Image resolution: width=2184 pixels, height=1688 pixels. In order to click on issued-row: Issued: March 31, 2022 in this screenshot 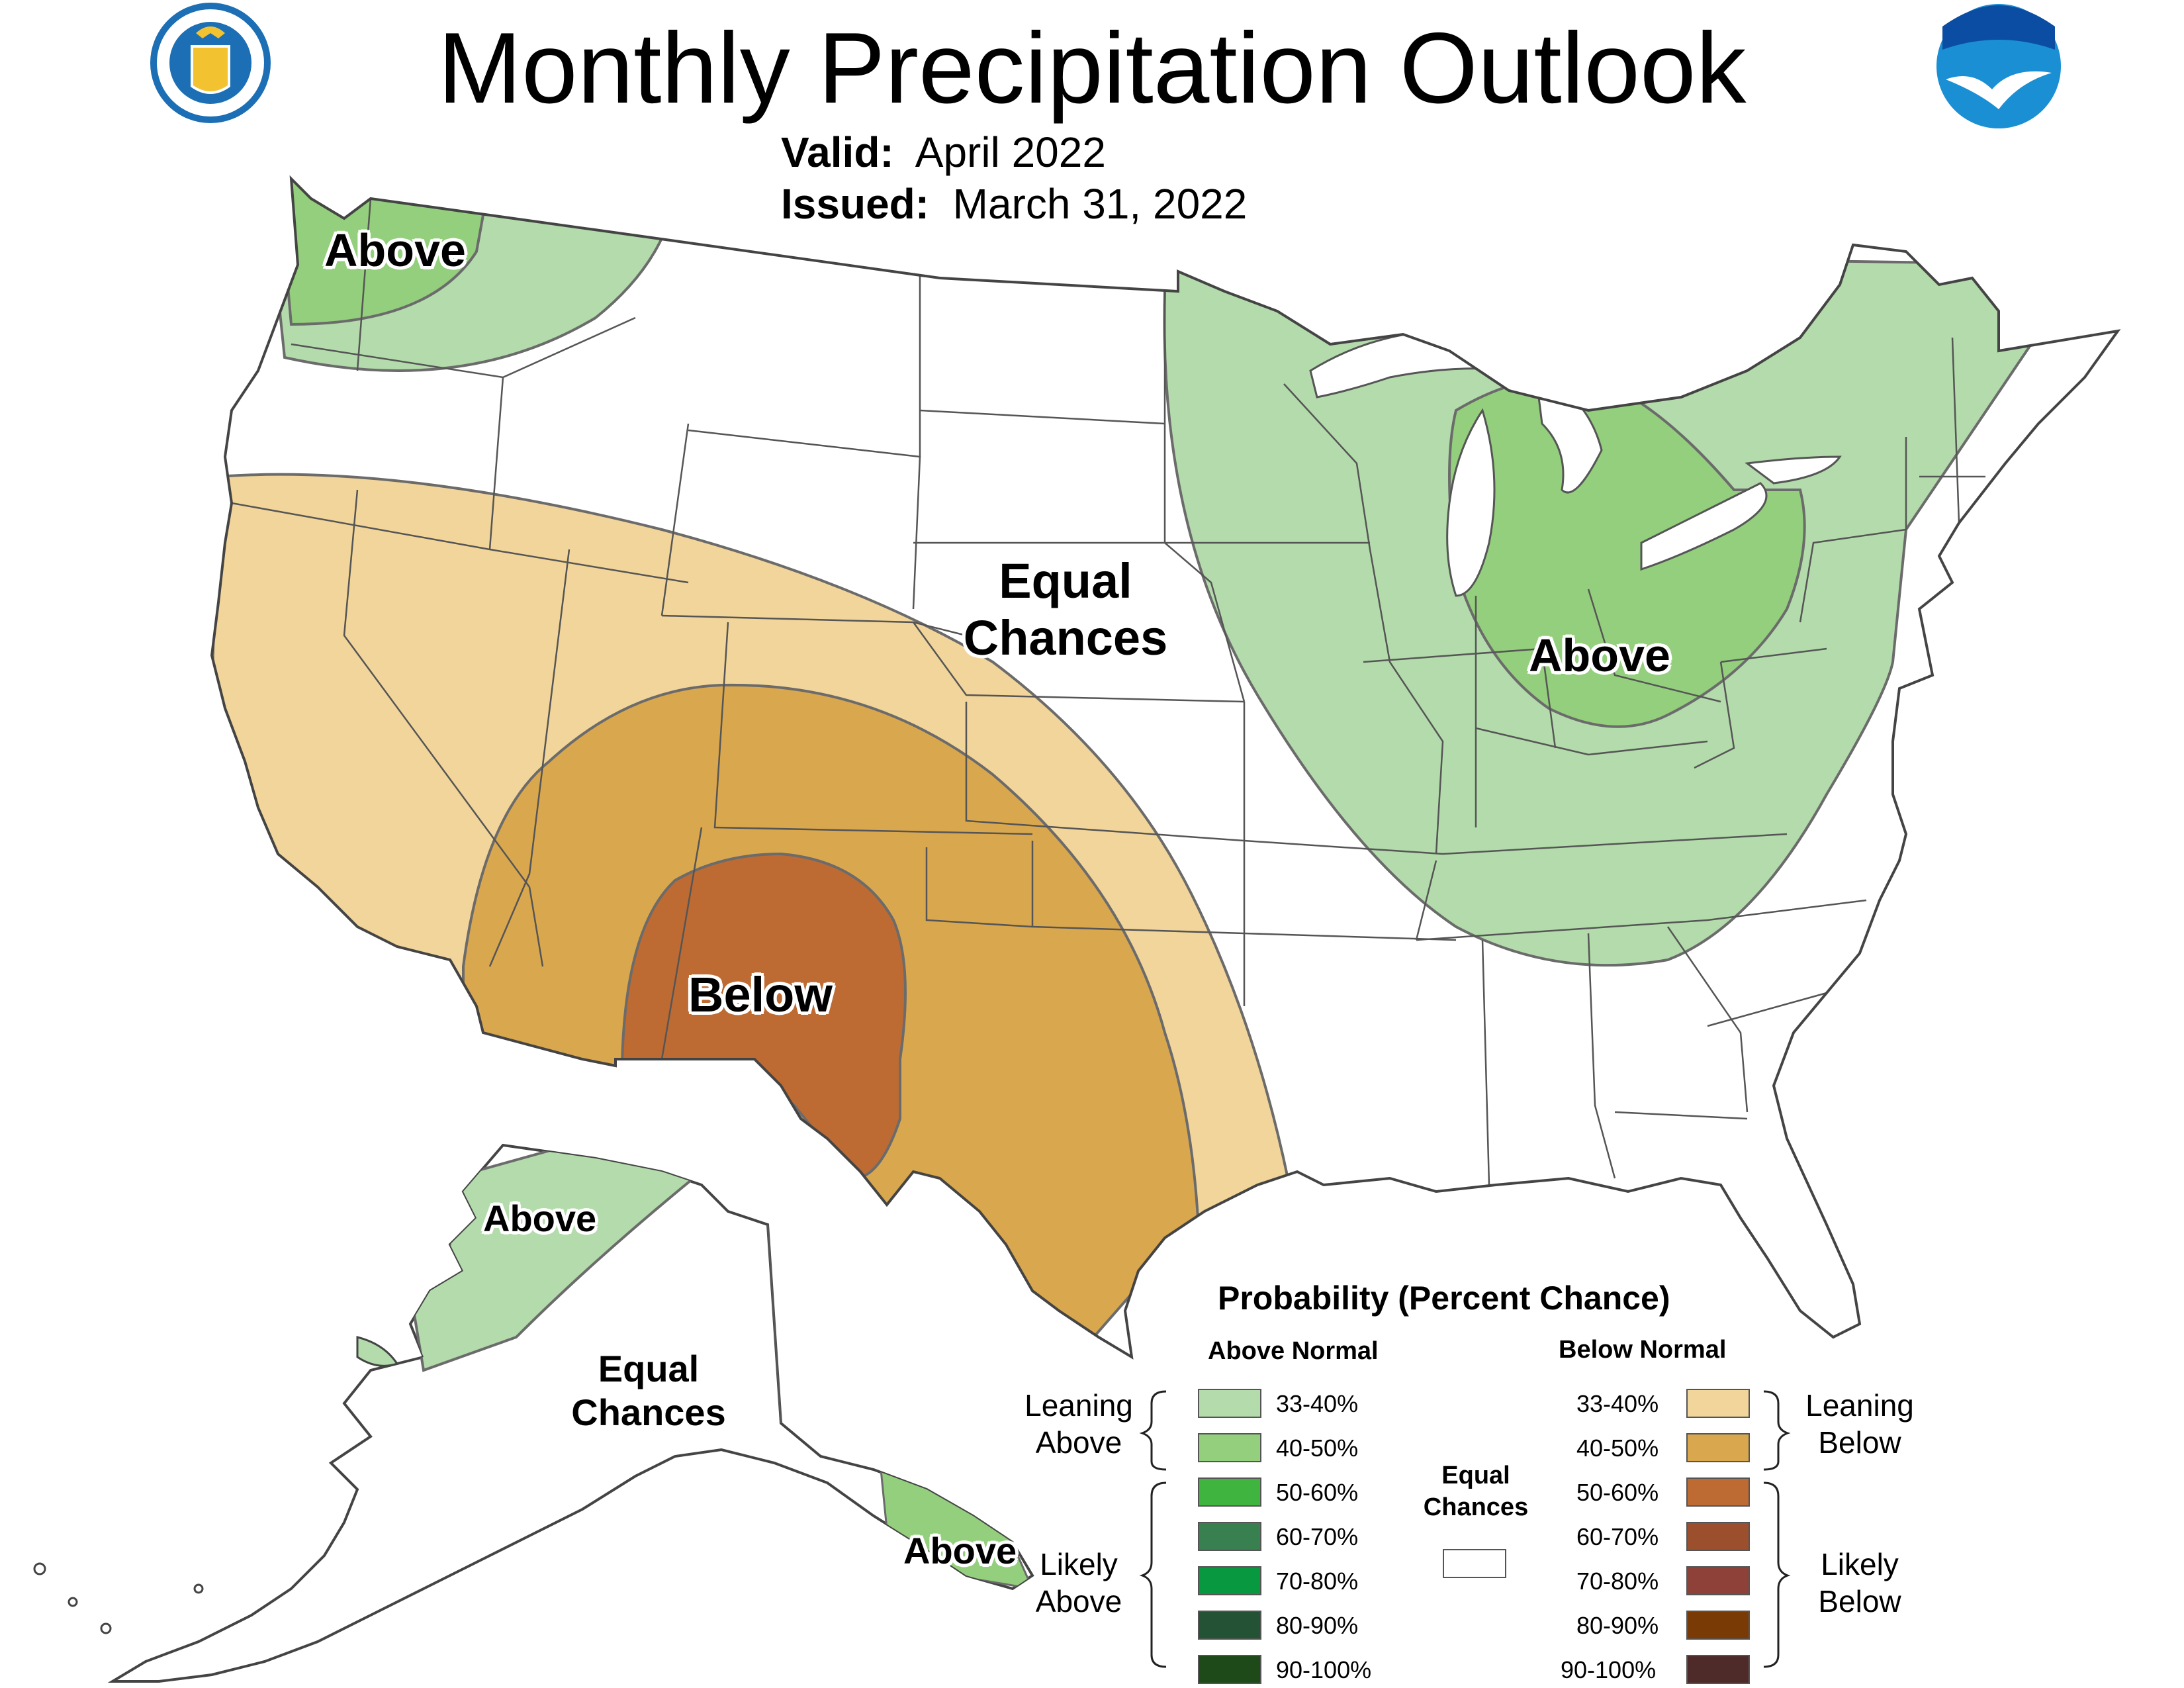, I will do `click(1014, 204)`.